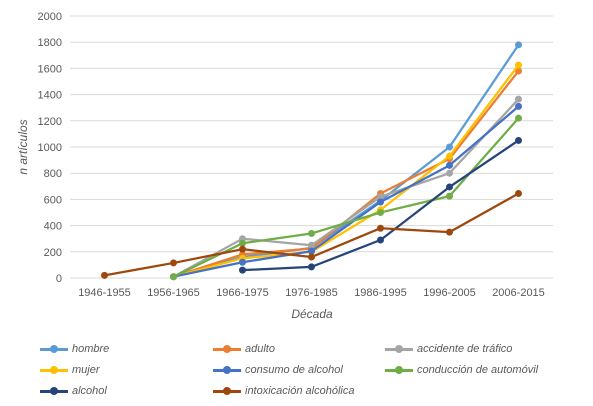  I want to click on x-tick-label: 1966-1975, so click(242, 293).